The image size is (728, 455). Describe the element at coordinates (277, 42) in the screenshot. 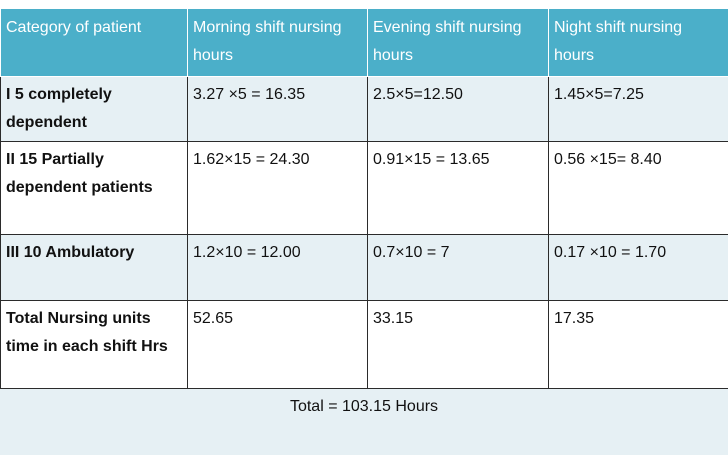

I see `header-morning-shift: Morning shift nursing hours` at that location.